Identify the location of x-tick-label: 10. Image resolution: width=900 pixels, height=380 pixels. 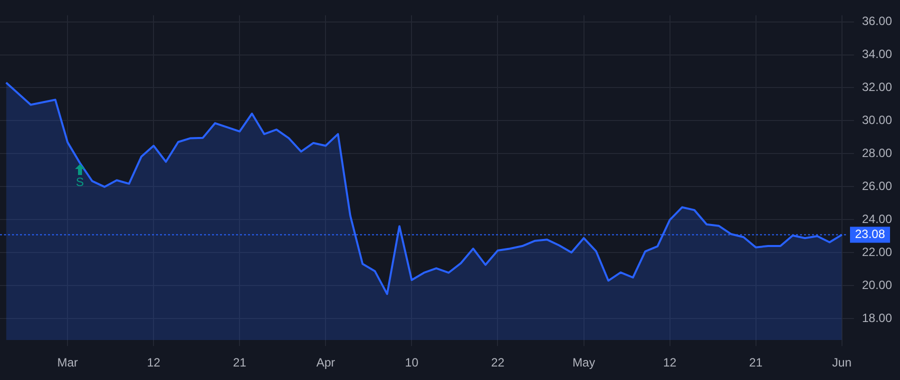
(412, 363).